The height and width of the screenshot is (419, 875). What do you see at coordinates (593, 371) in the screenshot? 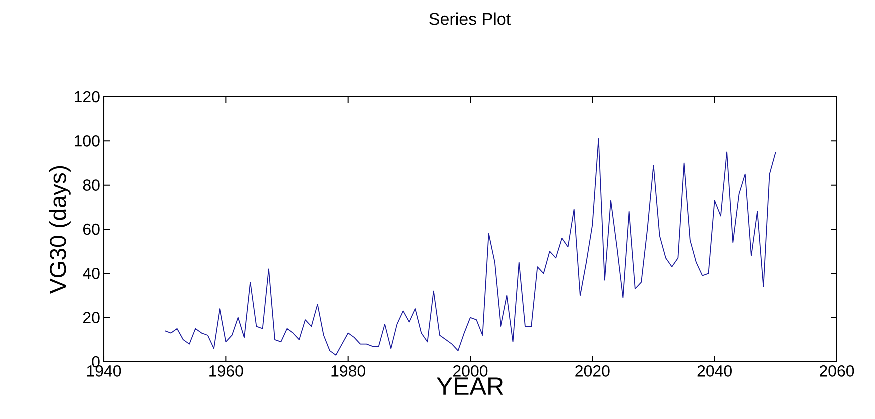
I see `x-tick-label: 2020` at bounding box center [593, 371].